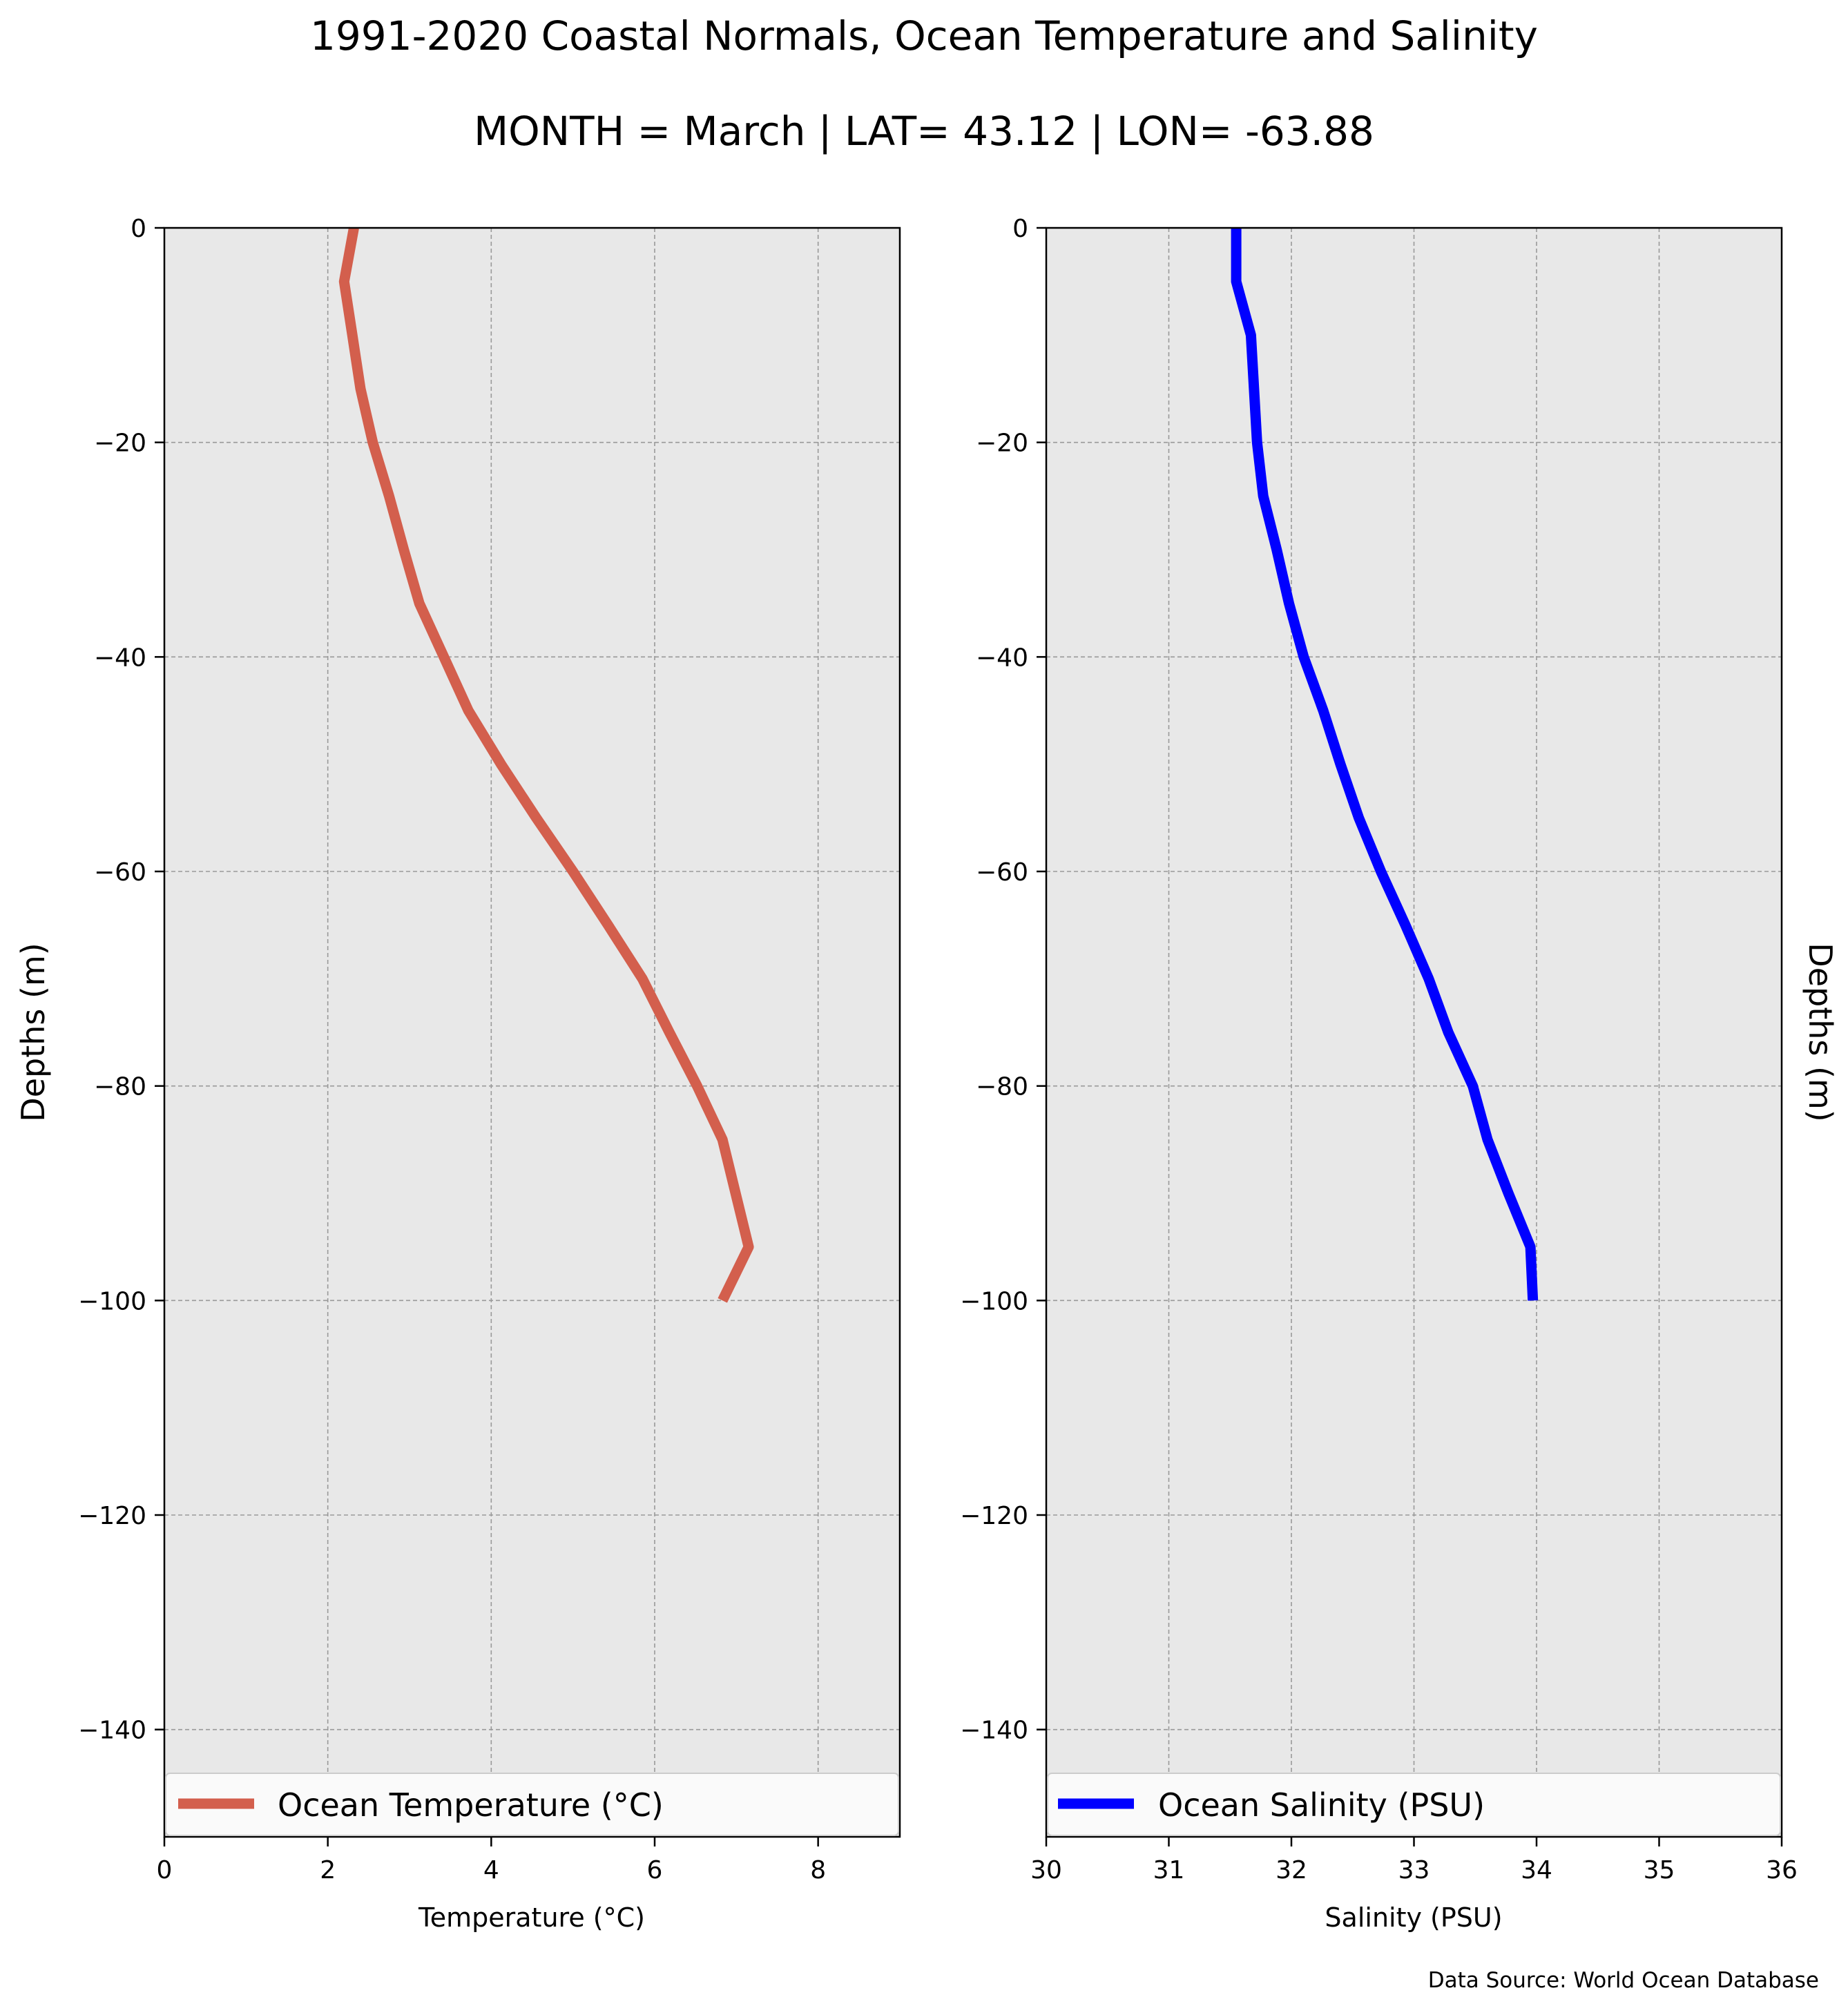 The width and height of the screenshot is (1848, 2006). I want to click on temperature-y-axis-label: Depths (m), so click(33, 1032).